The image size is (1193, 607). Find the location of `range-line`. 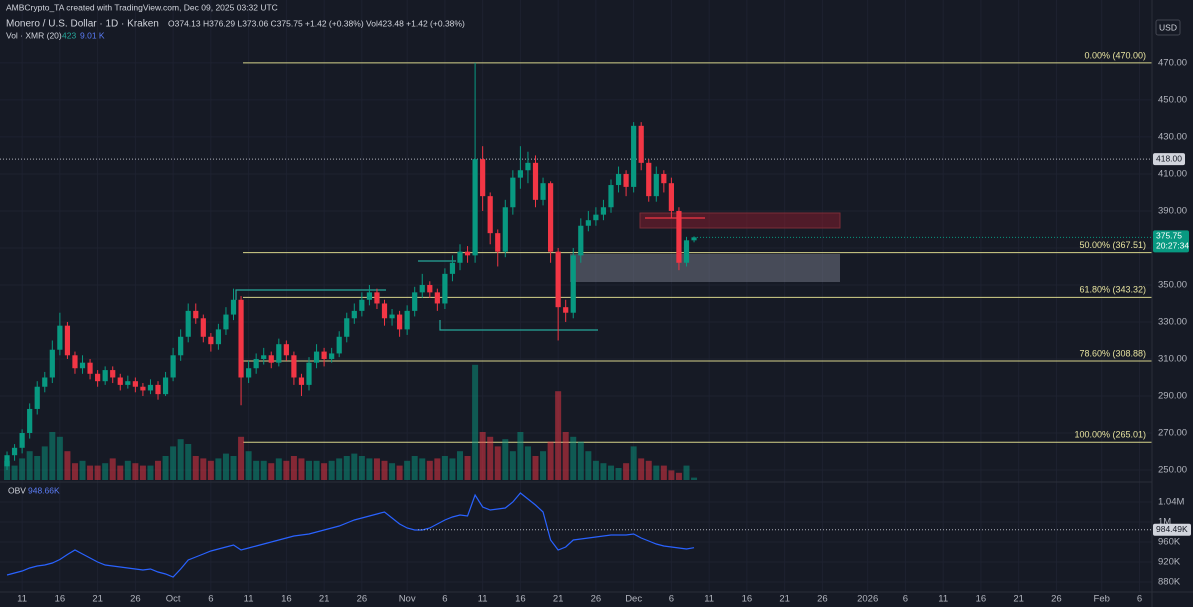

range-line is located at coordinates (518, 325).